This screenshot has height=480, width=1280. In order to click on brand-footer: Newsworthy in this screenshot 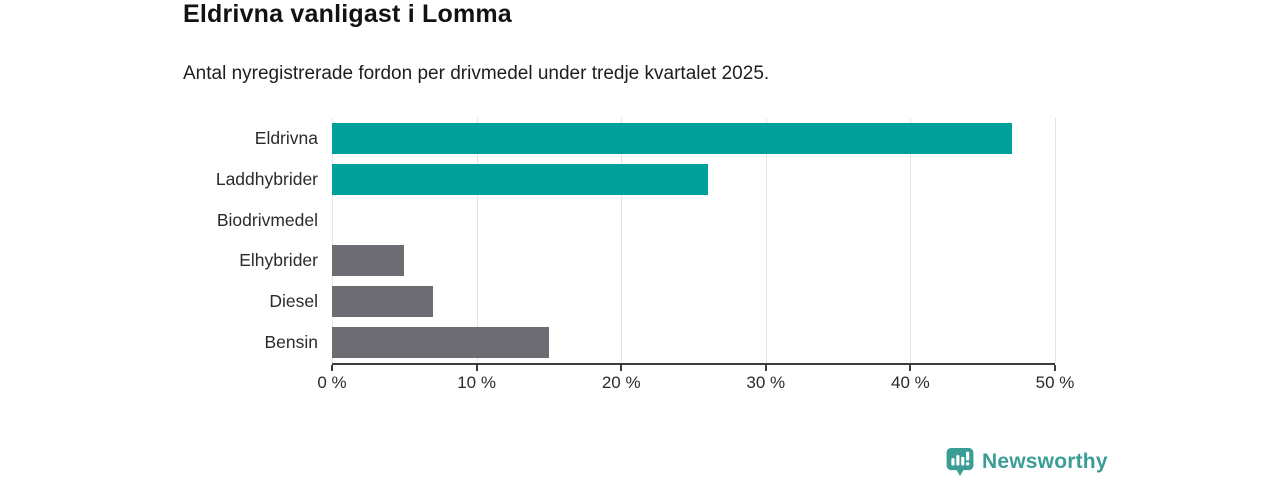, I will do `click(1027, 462)`.